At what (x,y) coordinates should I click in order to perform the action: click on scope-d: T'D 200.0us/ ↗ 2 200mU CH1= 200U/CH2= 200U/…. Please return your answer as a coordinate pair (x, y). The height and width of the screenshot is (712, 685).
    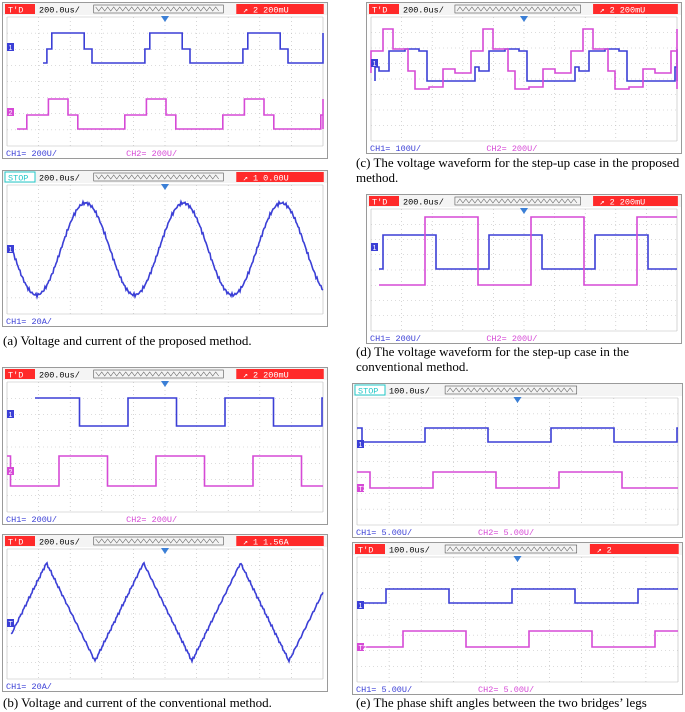
    Looking at the image, I should click on (524, 269).